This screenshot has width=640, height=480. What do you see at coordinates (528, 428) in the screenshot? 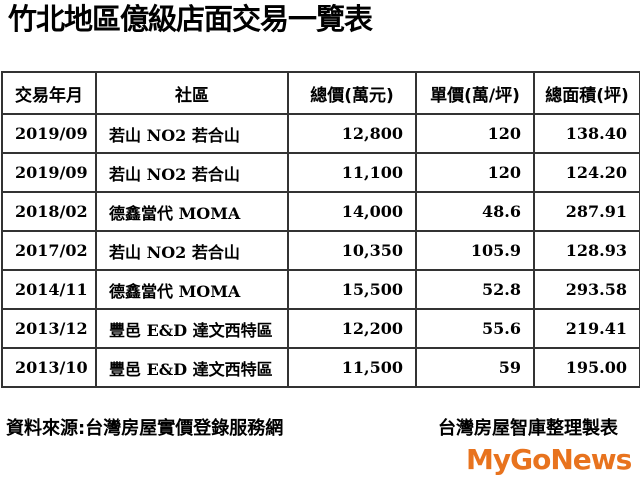
I see `maker-note: 台灣房屋智庫整理製表` at bounding box center [528, 428].